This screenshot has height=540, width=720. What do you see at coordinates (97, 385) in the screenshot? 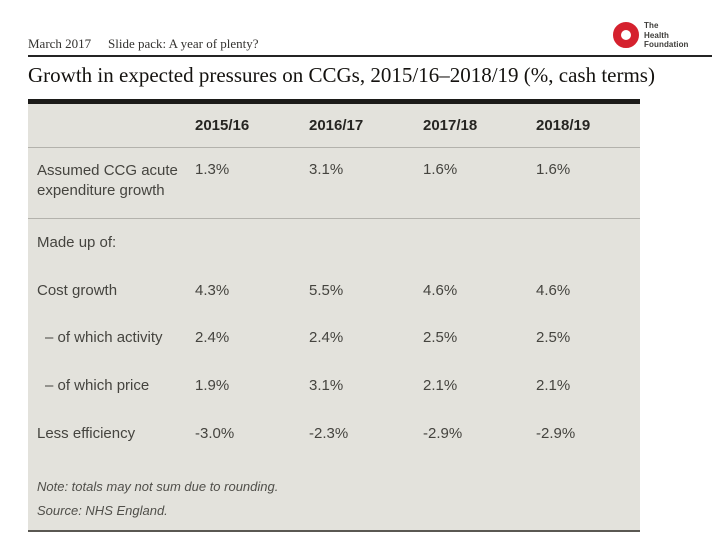
I see `row-label: – of which price` at bounding box center [97, 385].